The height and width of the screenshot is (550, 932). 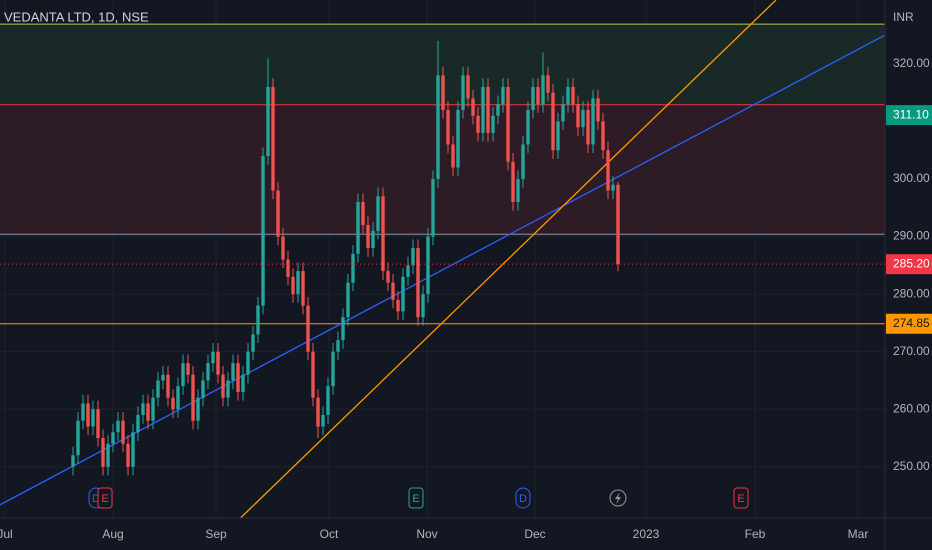 I want to click on y-tick-label: 290.00, so click(x=911, y=236).